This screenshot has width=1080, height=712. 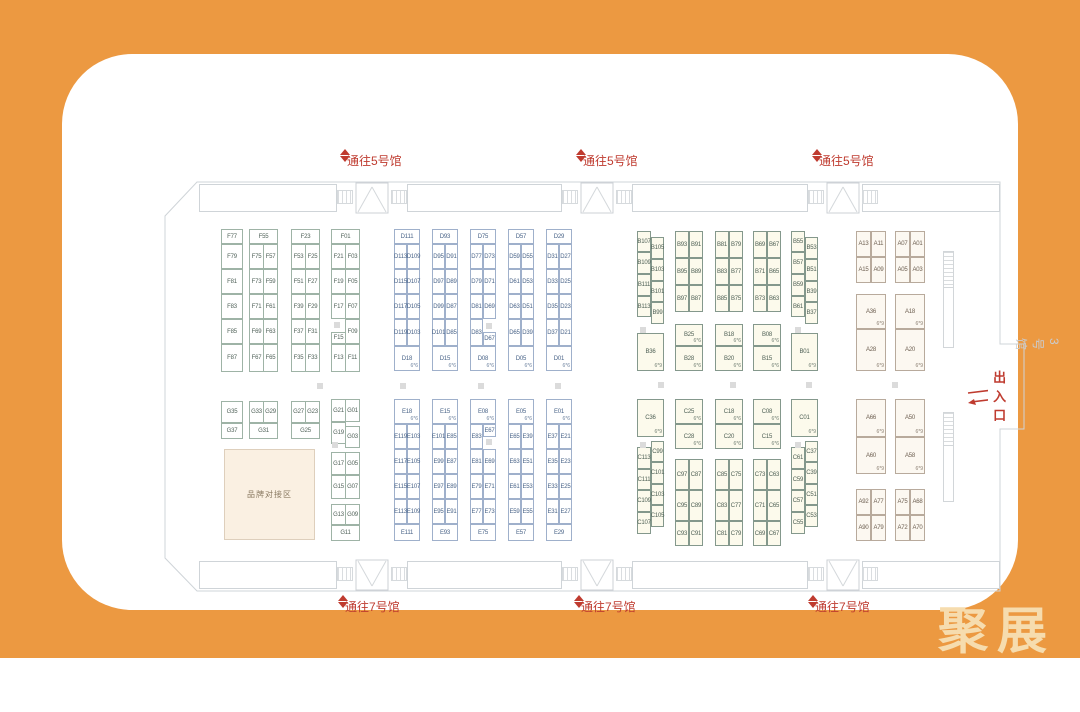 What do you see at coordinates (338, 358) in the screenshot?
I see `booth-F13: F13` at bounding box center [338, 358].